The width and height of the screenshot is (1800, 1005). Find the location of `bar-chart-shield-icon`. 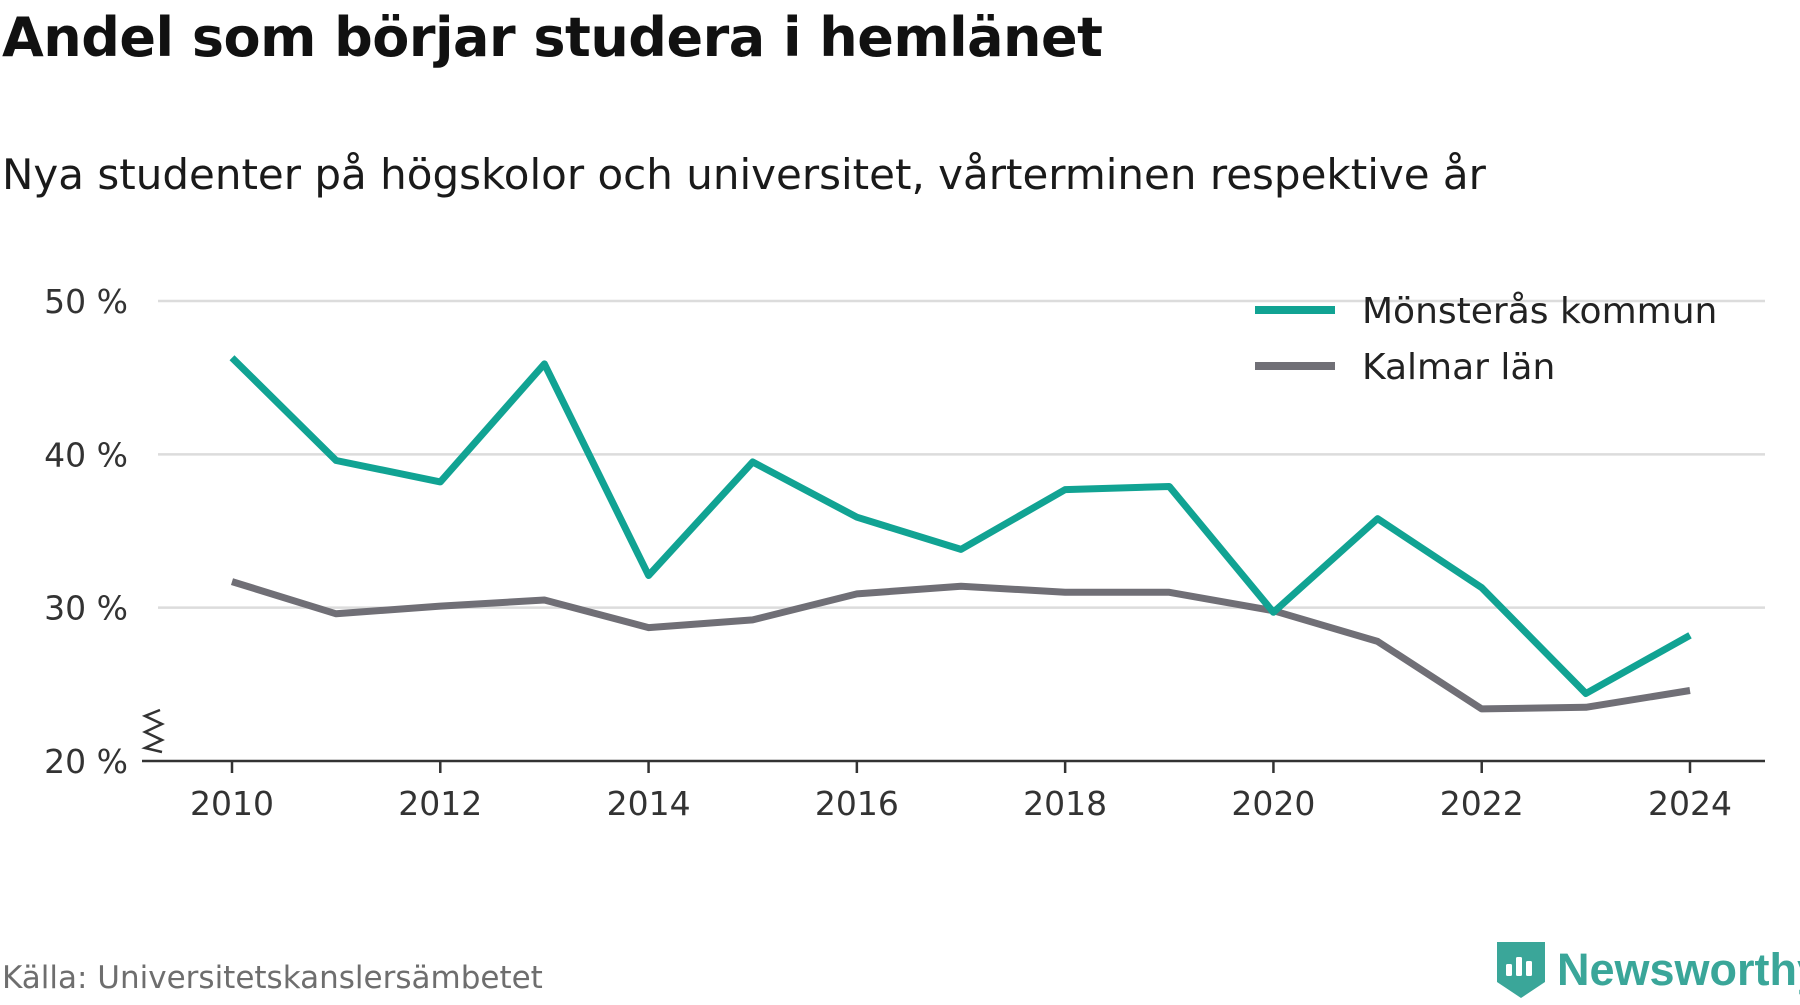

bar-chart-shield-icon is located at coordinates (1521, 970).